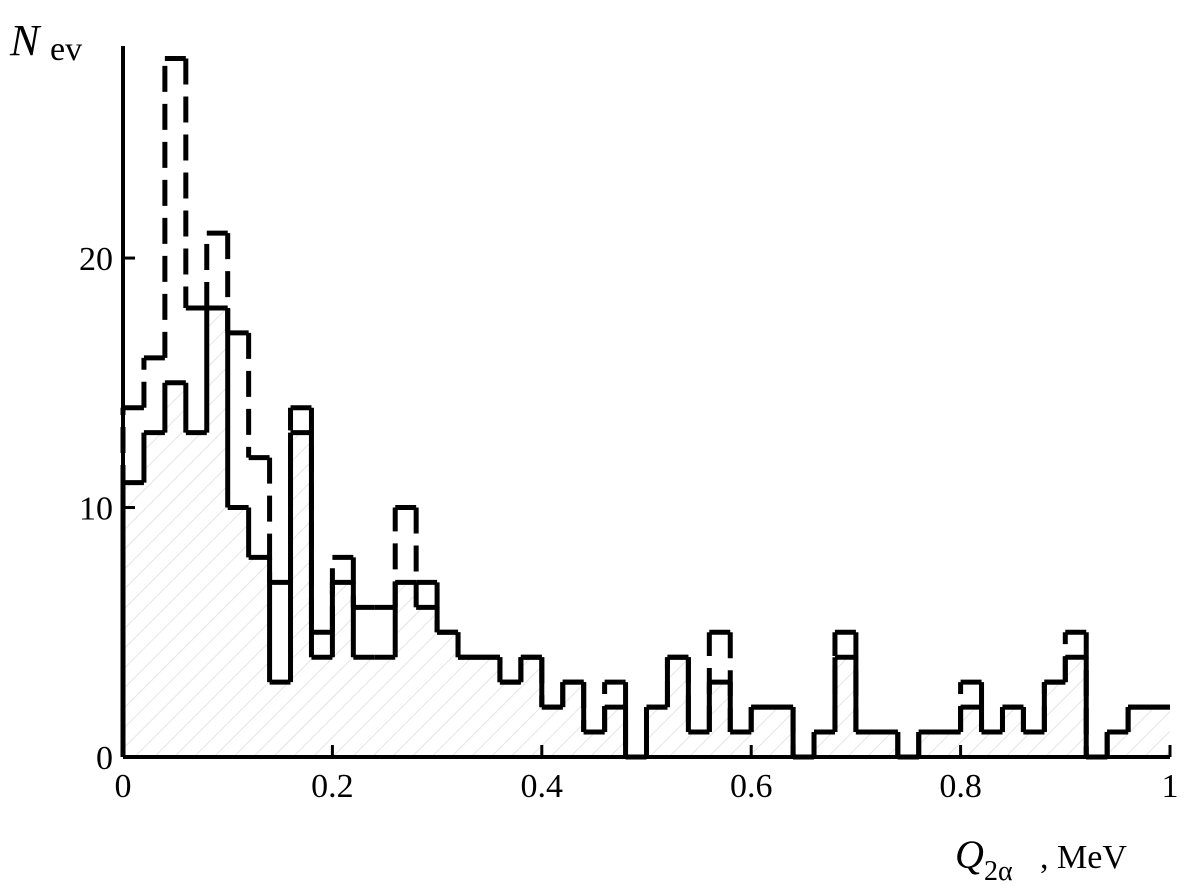  What do you see at coordinates (123, 786) in the screenshot?
I see `x-tick-label: 0` at bounding box center [123, 786].